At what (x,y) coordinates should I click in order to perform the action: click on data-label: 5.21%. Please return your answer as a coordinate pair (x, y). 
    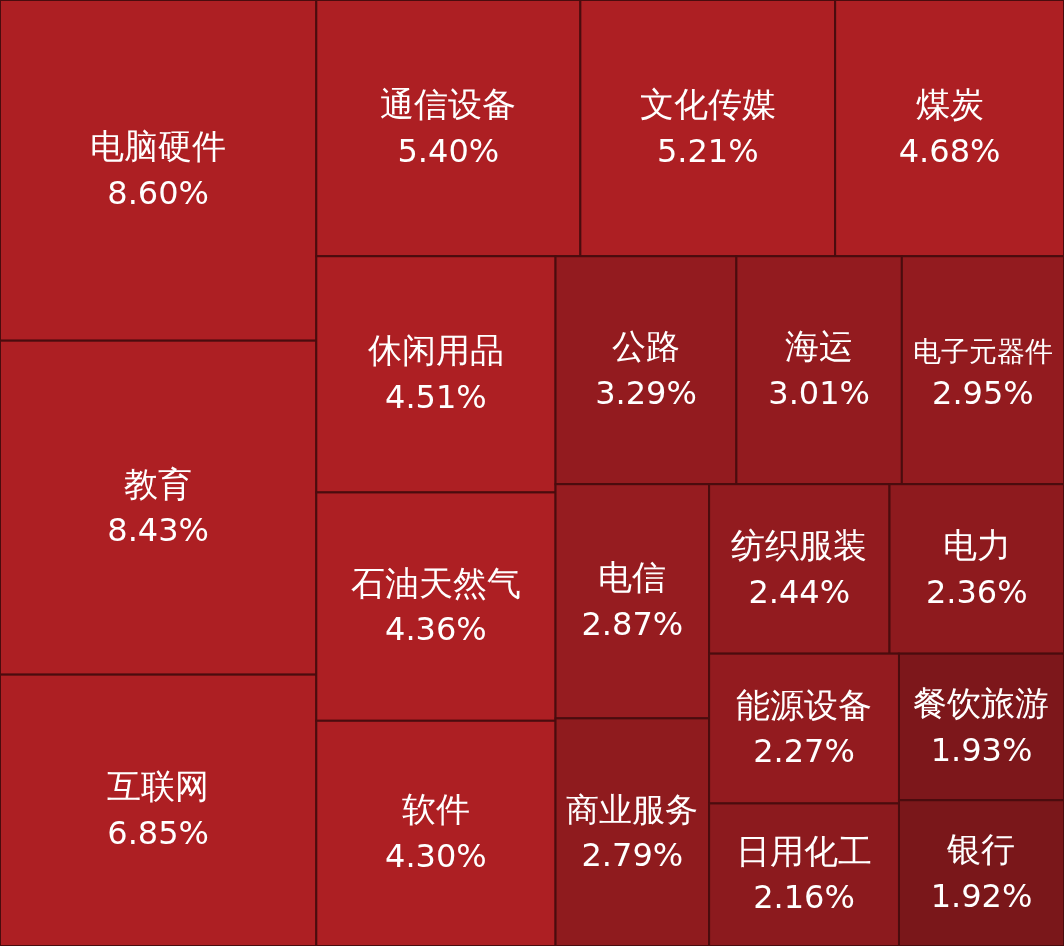
    Looking at the image, I should click on (707, 150).